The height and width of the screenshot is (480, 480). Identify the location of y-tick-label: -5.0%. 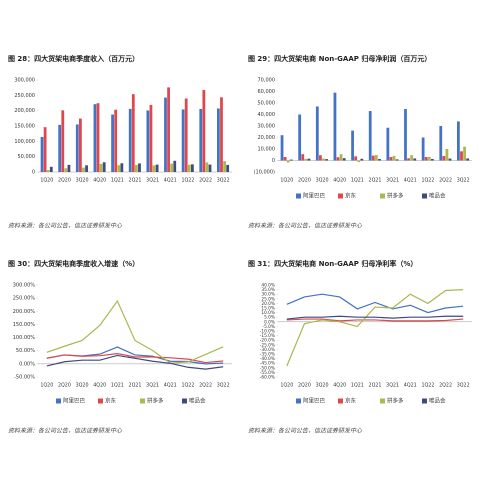
(269, 327).